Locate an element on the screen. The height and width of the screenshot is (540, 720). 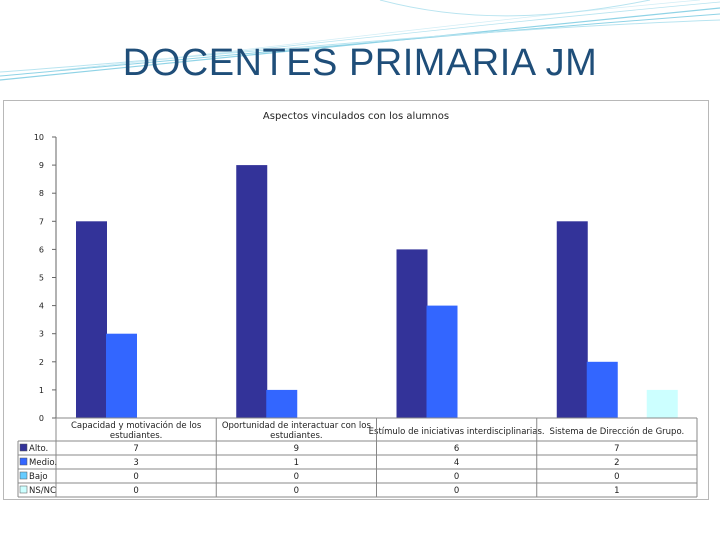
category-label: Capacidad y motivación de los is located at coordinates (136, 425).